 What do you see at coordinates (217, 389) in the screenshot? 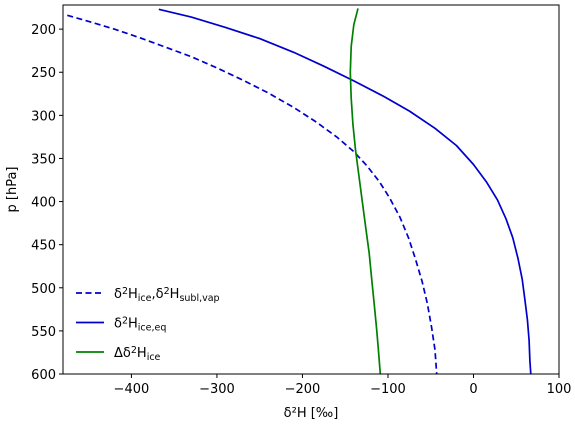
I see `x-tick-label-1: −300` at bounding box center [217, 389].